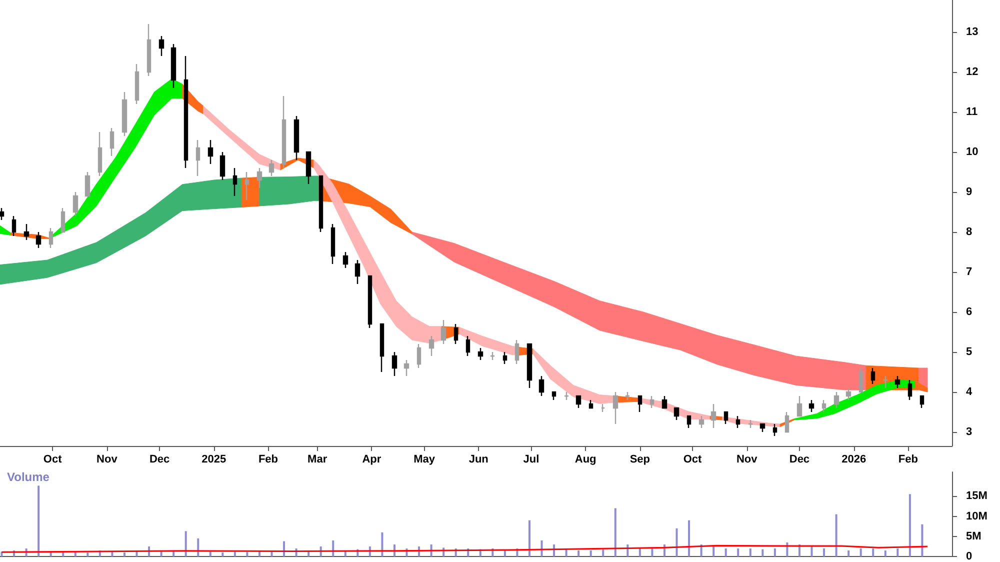 This screenshot has width=1000, height=562. What do you see at coordinates (969, 192) in the screenshot?
I see `y-tick-label: 9` at bounding box center [969, 192].